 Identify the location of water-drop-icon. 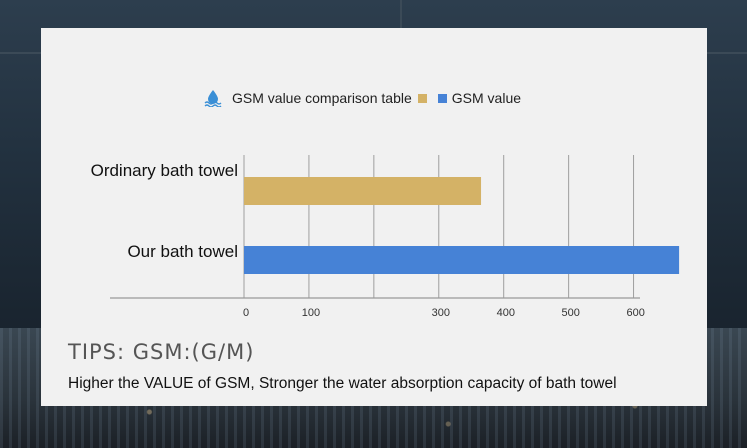
(213, 98).